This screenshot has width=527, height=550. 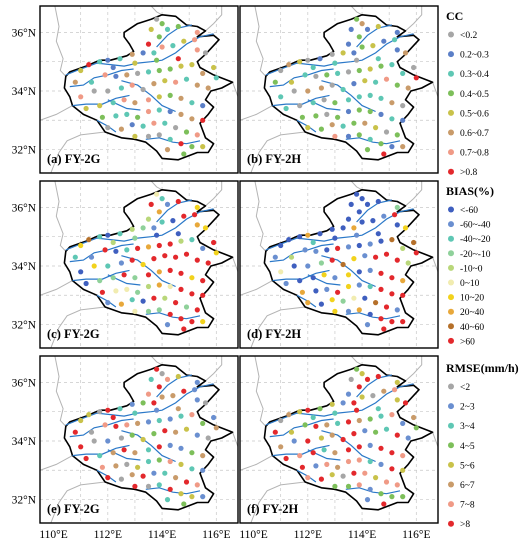 What do you see at coordinates (472, 299) in the screenshot?
I see `legend-label: 10~20` at bounding box center [472, 299].